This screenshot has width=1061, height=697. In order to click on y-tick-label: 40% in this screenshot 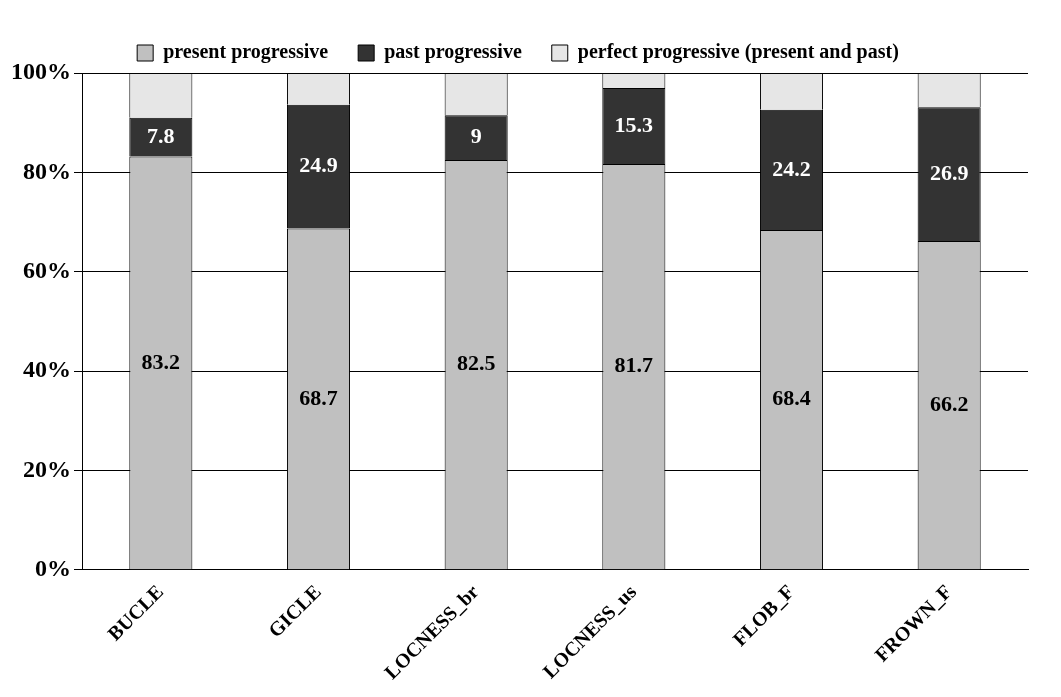, I will do `click(47, 369)`.